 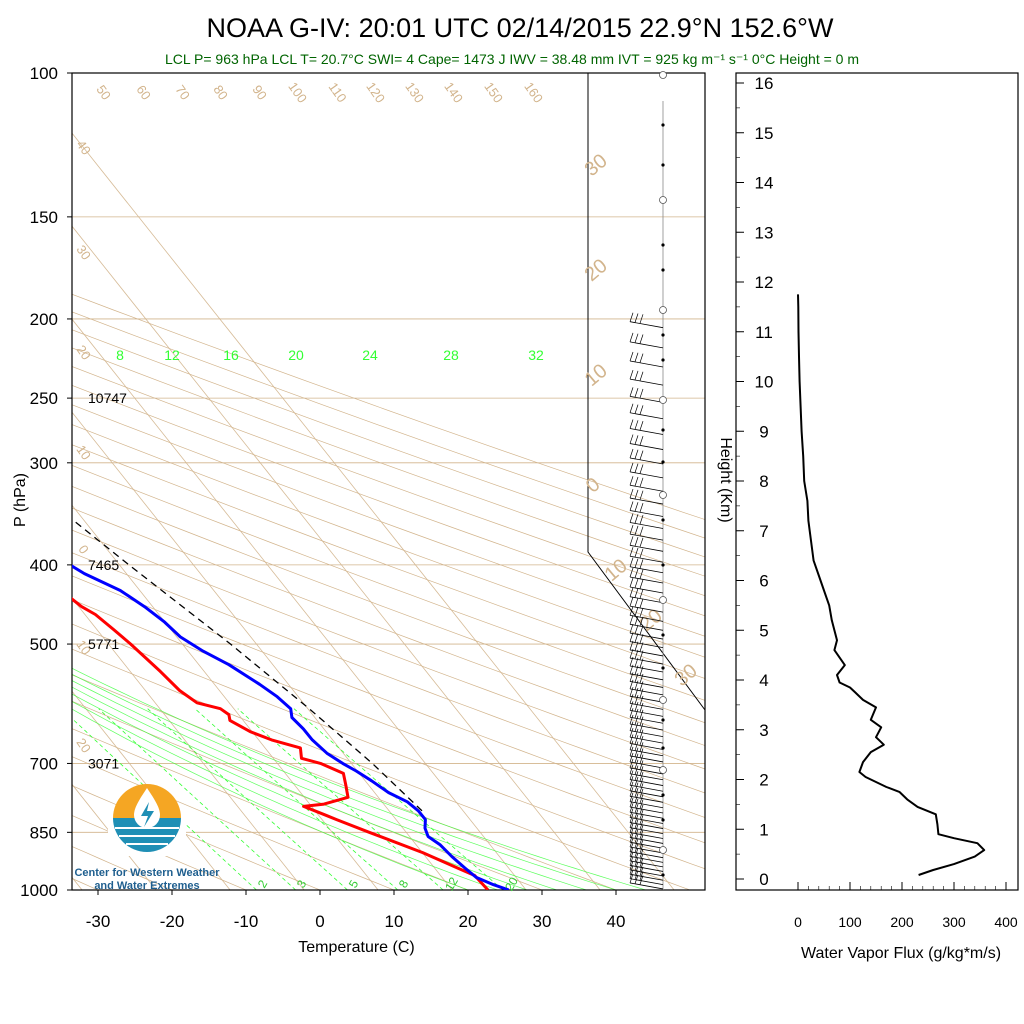 What do you see at coordinates (356, 947) in the screenshot?
I see `temperature-axis-label: Temperature (C)` at bounding box center [356, 947].